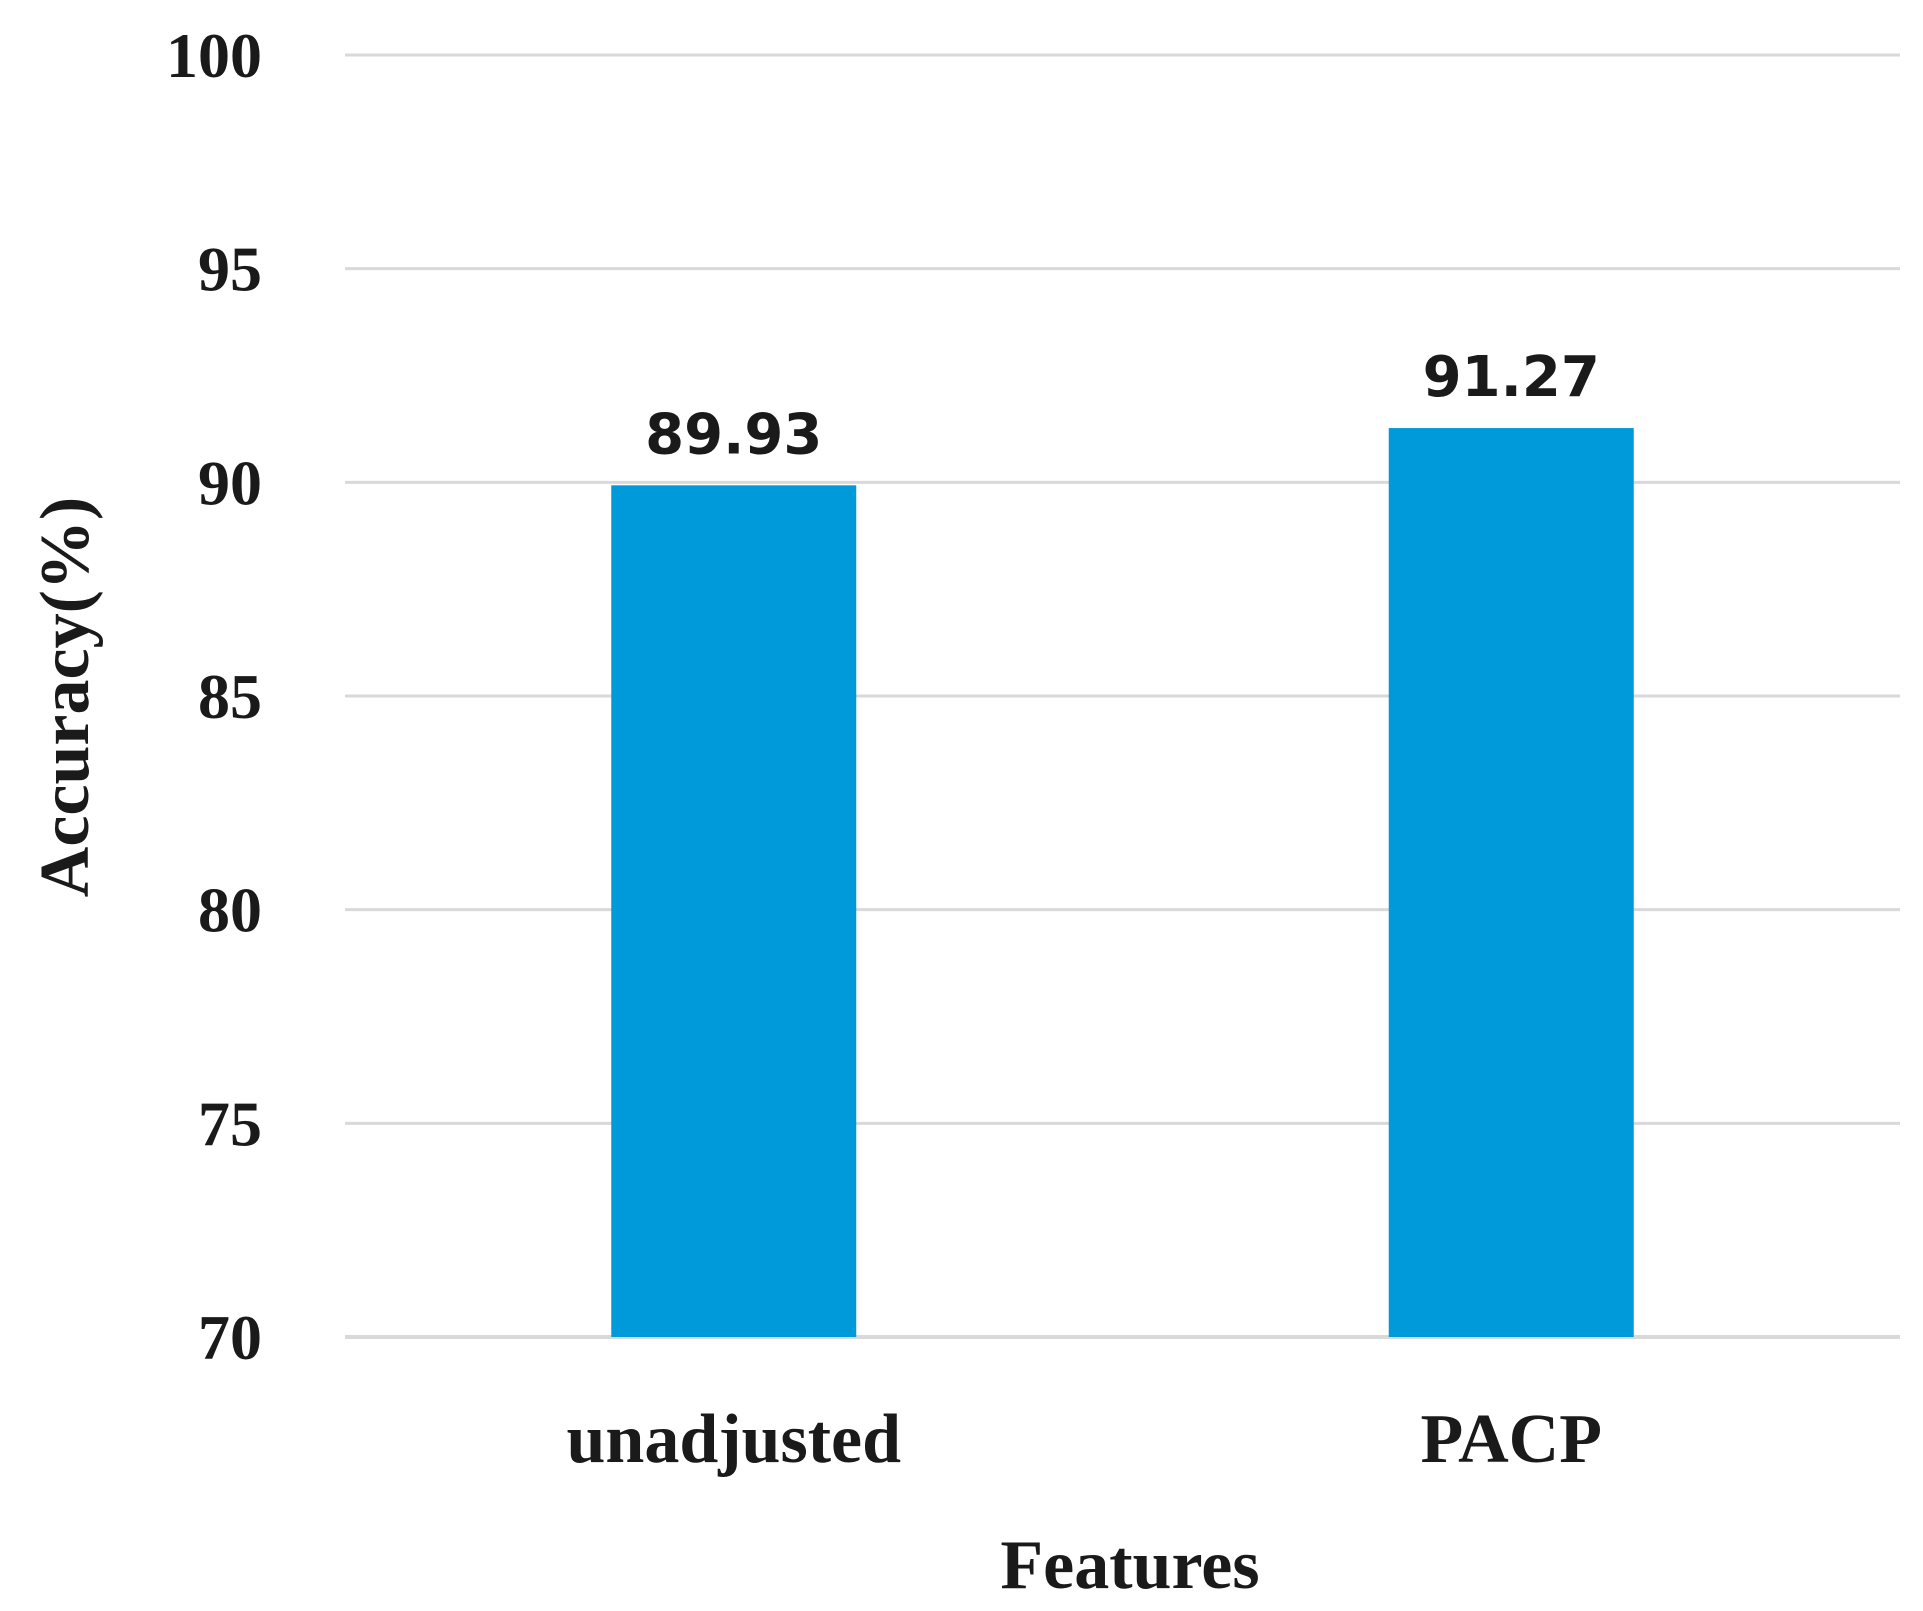 Image resolution: width=1923 pixels, height=1611 pixels. Describe the element at coordinates (1129, 1565) in the screenshot. I see `x-axis-title: Features` at that location.